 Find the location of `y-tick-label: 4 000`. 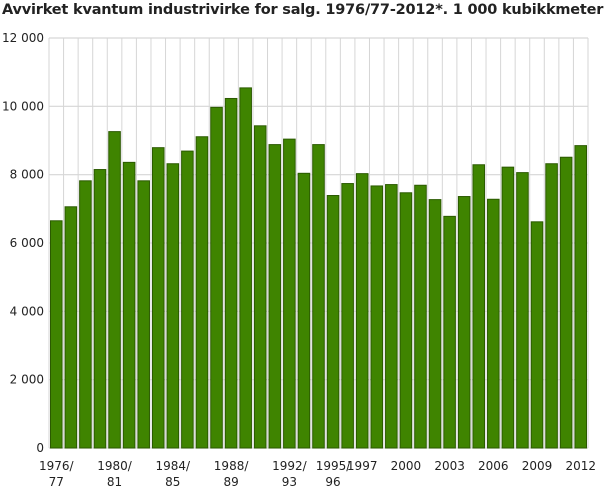

y-tick-label: 4 000 is located at coordinates (27, 311).